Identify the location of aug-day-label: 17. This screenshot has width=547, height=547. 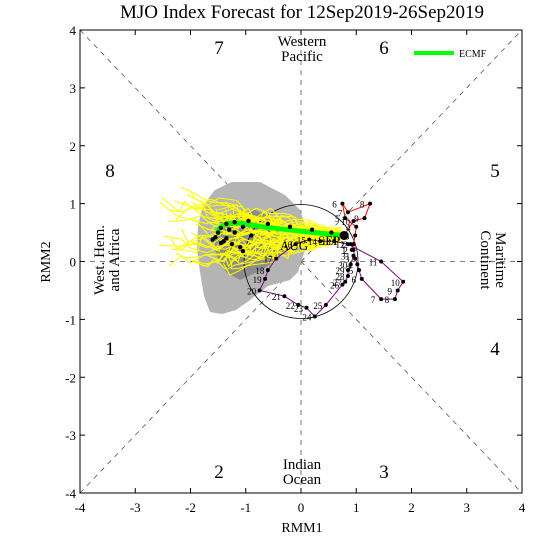
(269, 260).